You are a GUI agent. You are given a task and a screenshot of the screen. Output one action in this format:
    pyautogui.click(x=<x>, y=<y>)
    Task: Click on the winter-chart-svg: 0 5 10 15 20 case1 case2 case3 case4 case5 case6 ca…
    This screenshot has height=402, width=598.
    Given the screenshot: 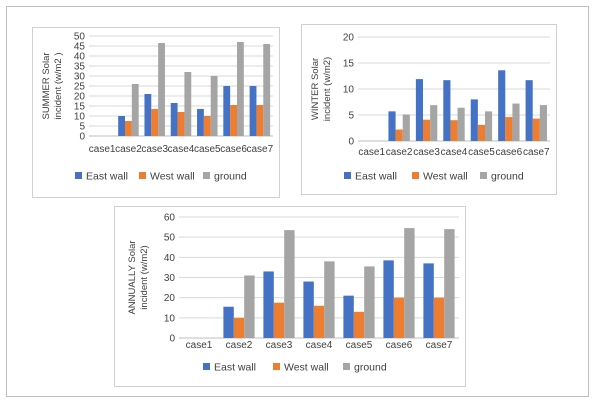 What is the action you would take?
    pyautogui.click(x=430, y=108)
    